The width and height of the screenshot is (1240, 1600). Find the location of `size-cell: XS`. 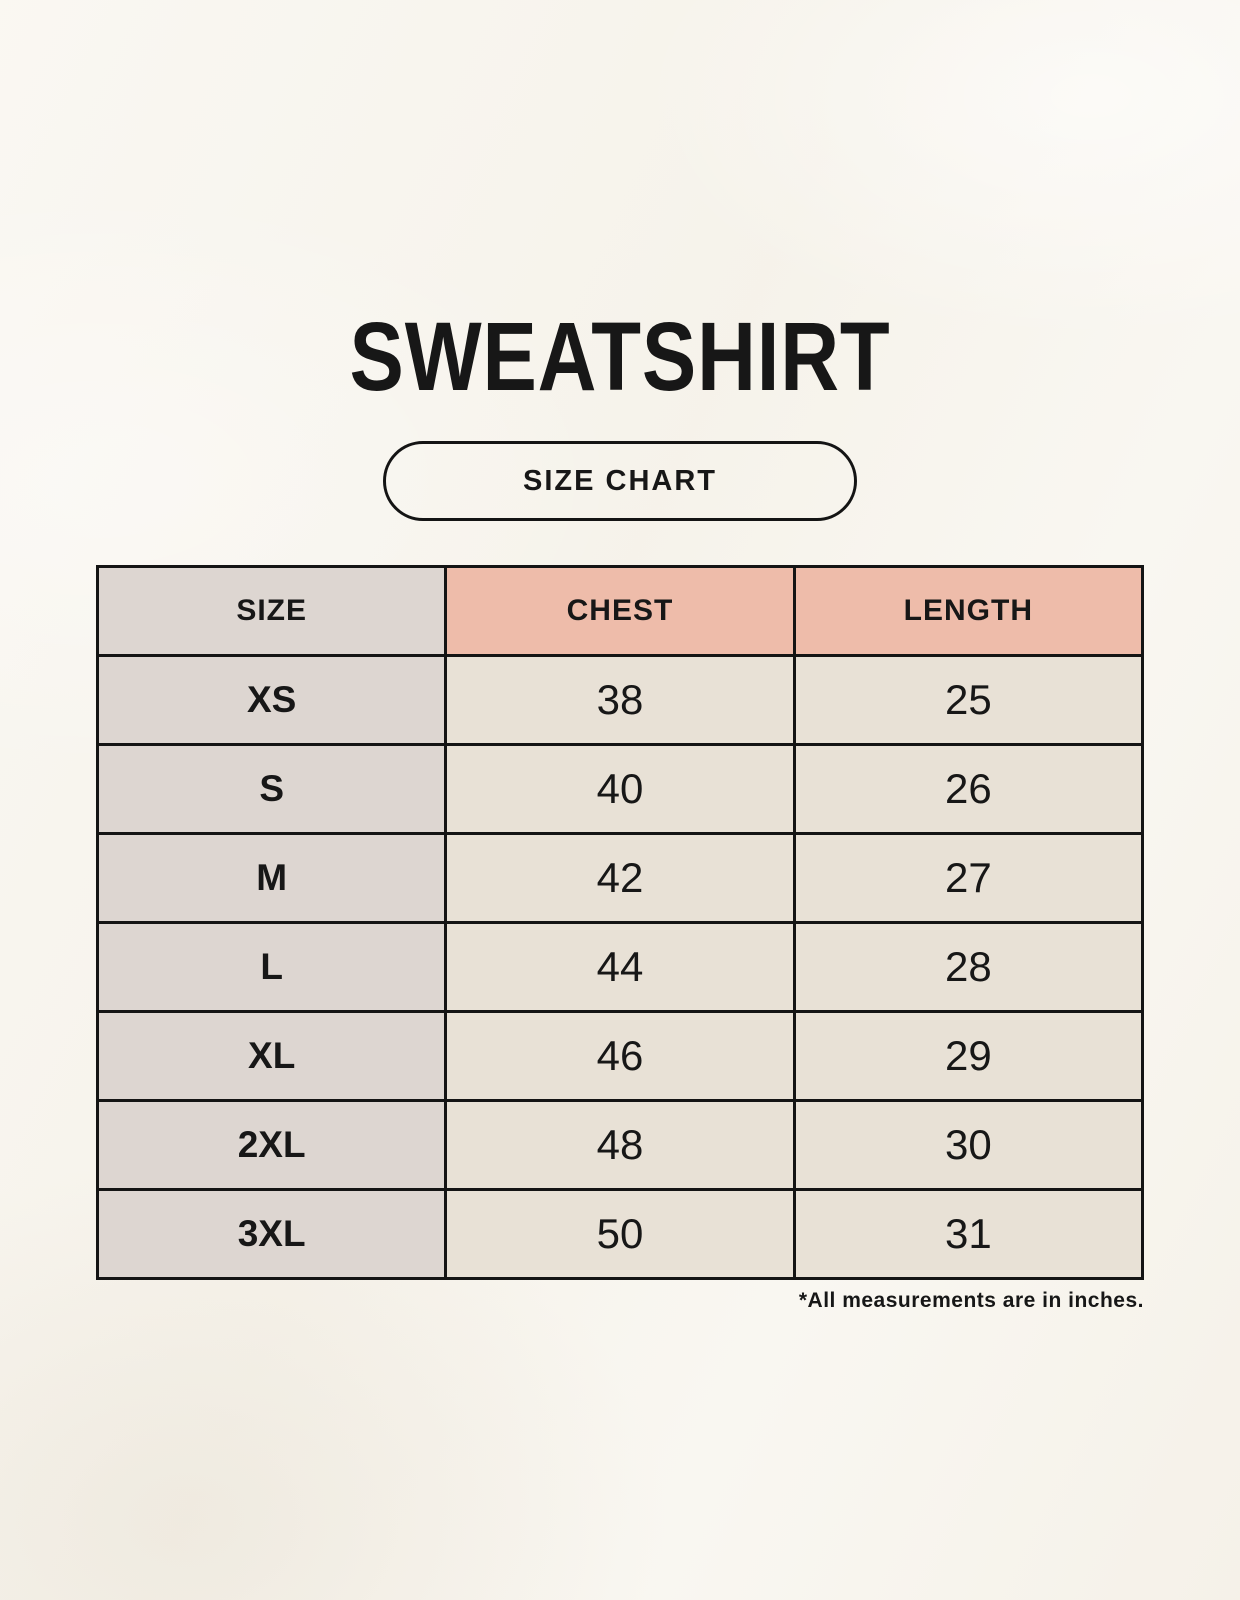

size-cell: XS is located at coordinates (271, 700).